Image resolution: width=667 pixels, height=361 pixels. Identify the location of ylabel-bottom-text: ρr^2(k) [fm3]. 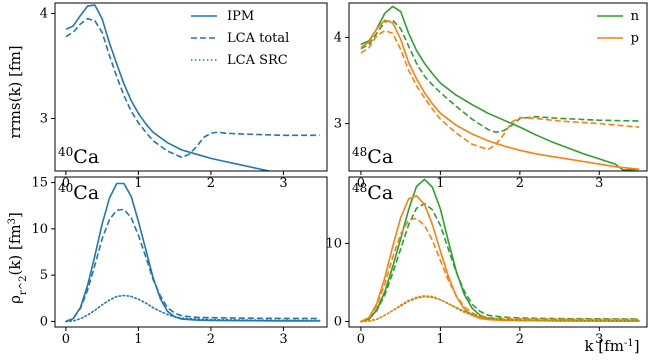
(17, 258).